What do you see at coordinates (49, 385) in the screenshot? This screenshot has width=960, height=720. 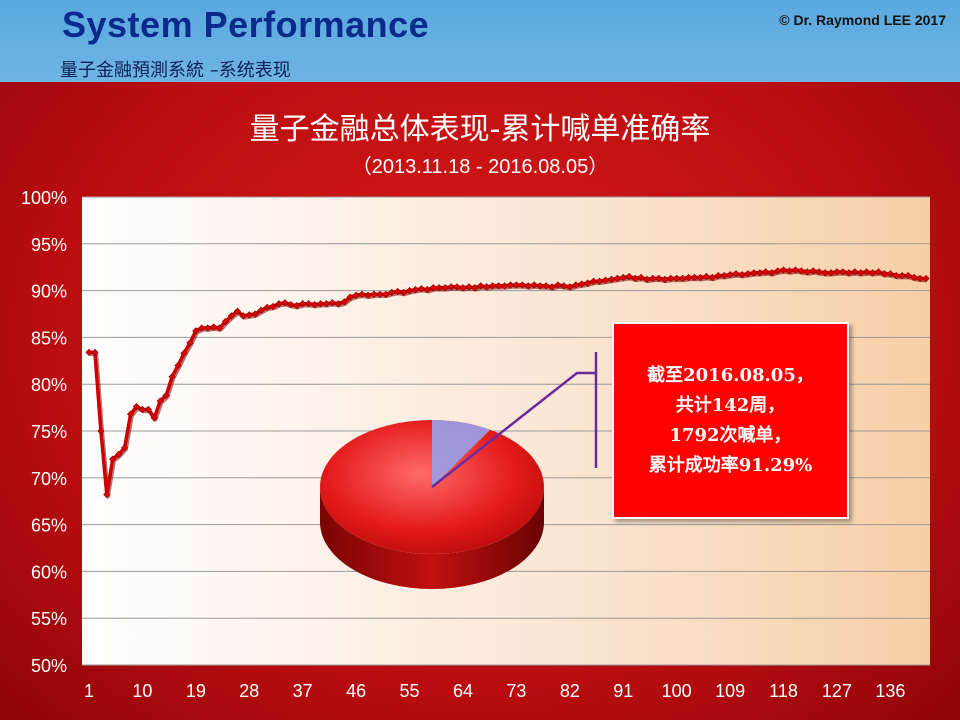 I see `y-tick-label: 80%` at bounding box center [49, 385].